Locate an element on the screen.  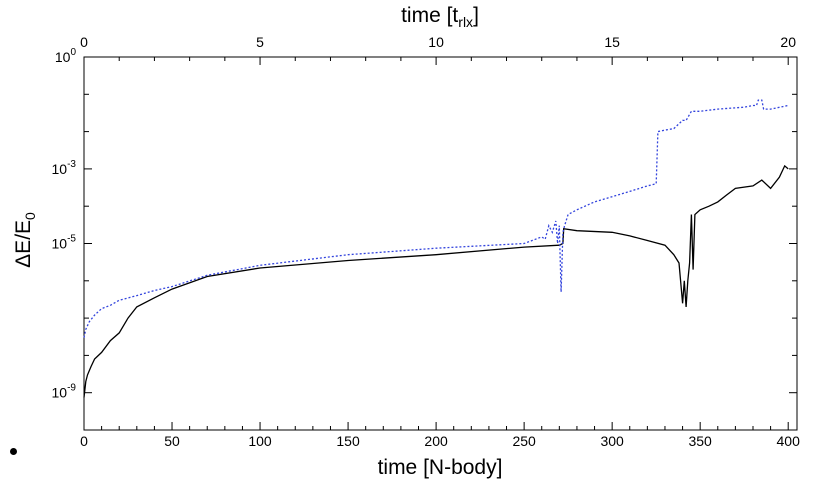
x2-axis-title-base: time [t is located at coordinates (429, 15).